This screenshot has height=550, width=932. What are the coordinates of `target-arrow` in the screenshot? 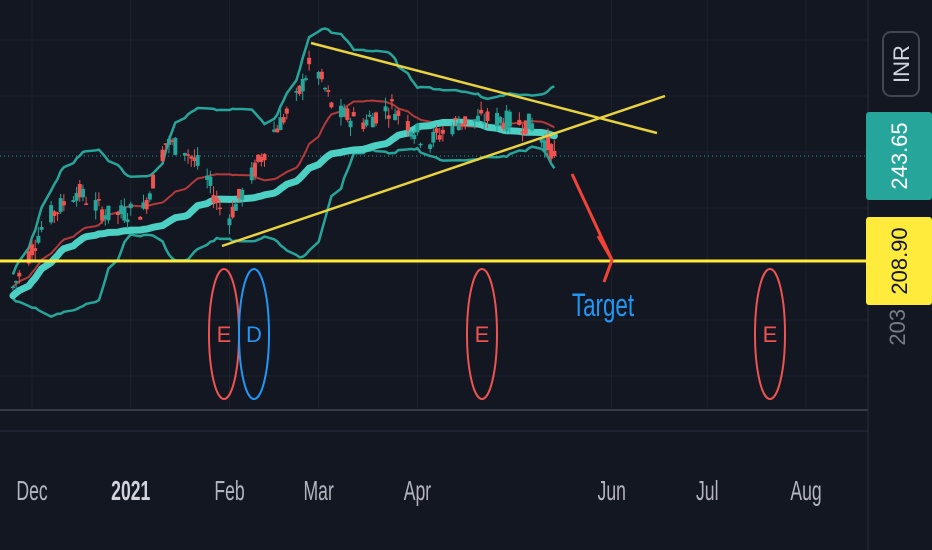 It's located at (592, 228).